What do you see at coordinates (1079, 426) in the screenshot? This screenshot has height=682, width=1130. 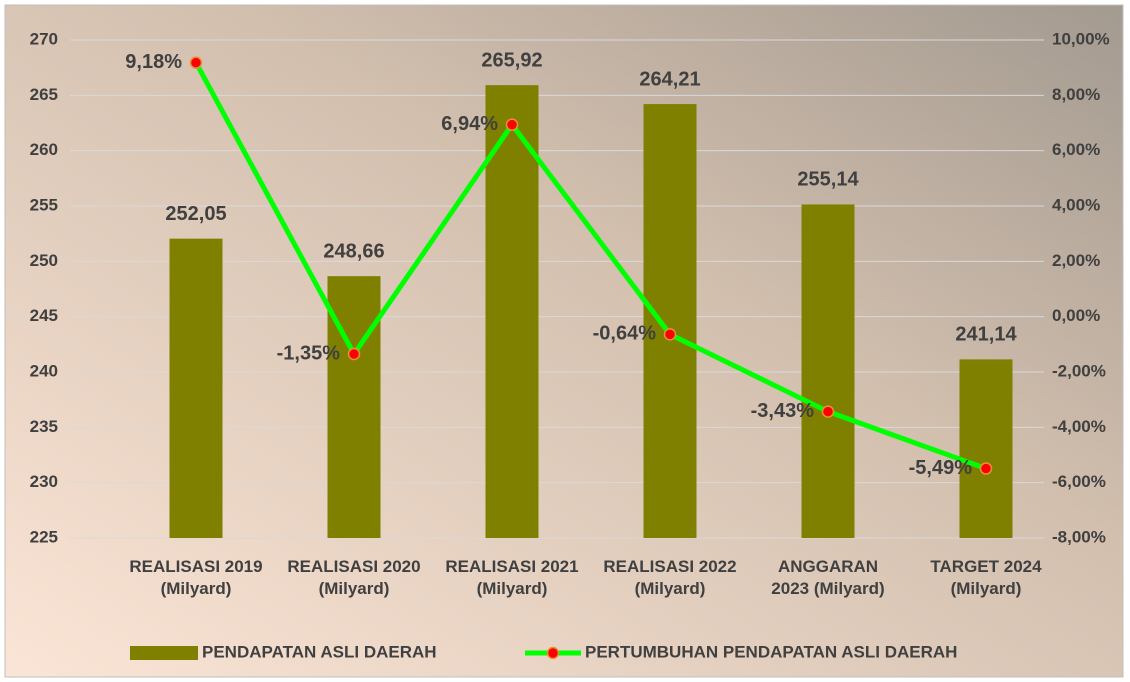 I see `y2-tick-label: -4,00%` at bounding box center [1079, 426].